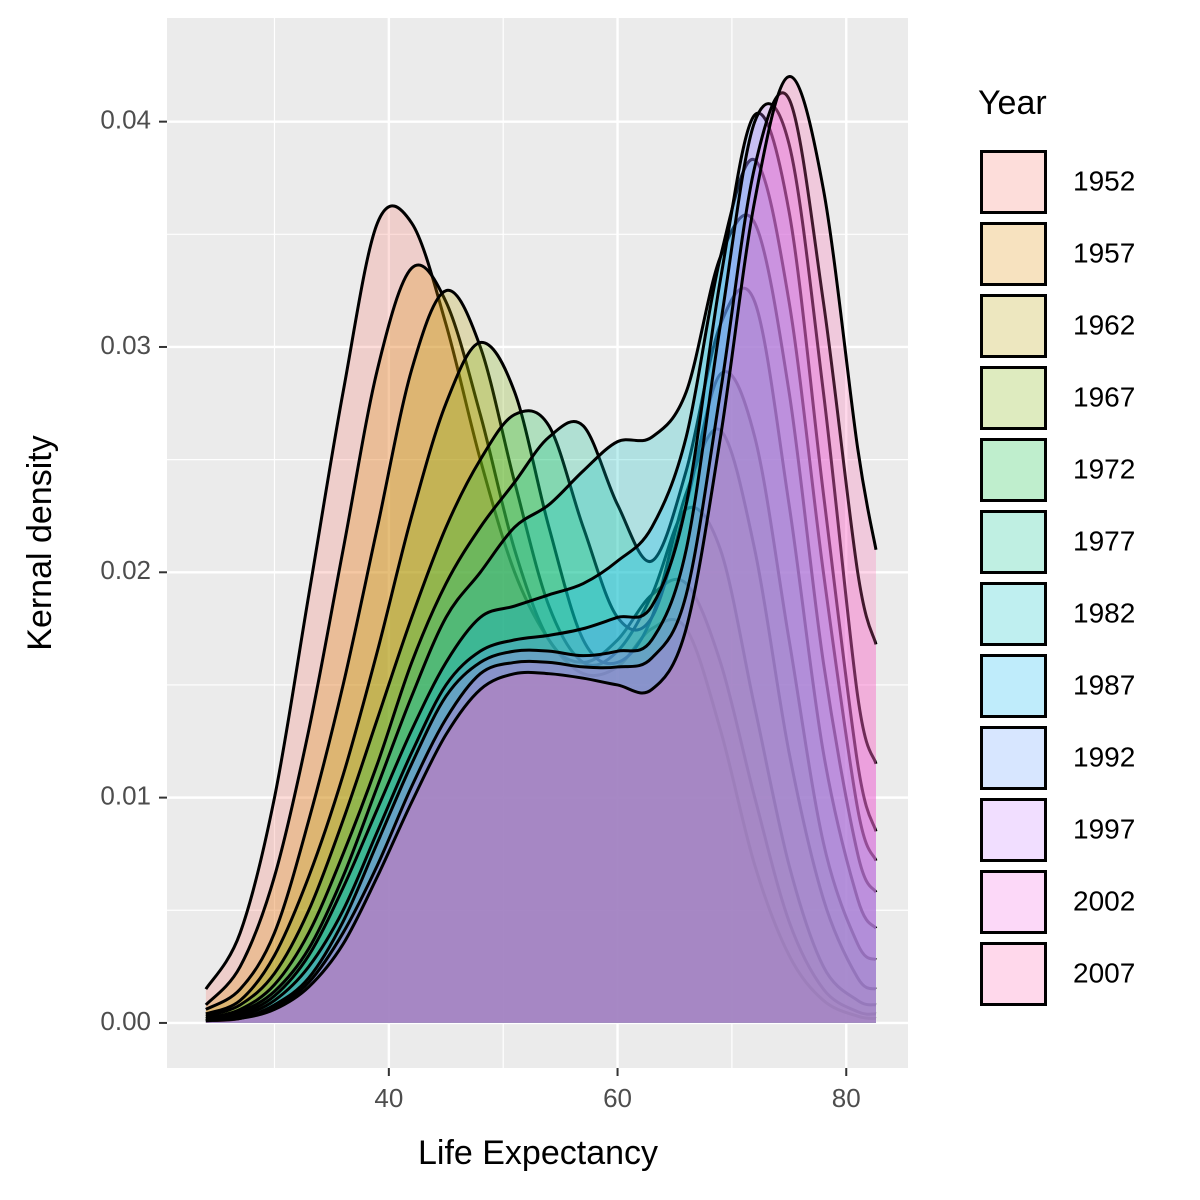 This screenshot has width=1200, height=1200. I want to click on legend-label: 1962, so click(1104, 324).